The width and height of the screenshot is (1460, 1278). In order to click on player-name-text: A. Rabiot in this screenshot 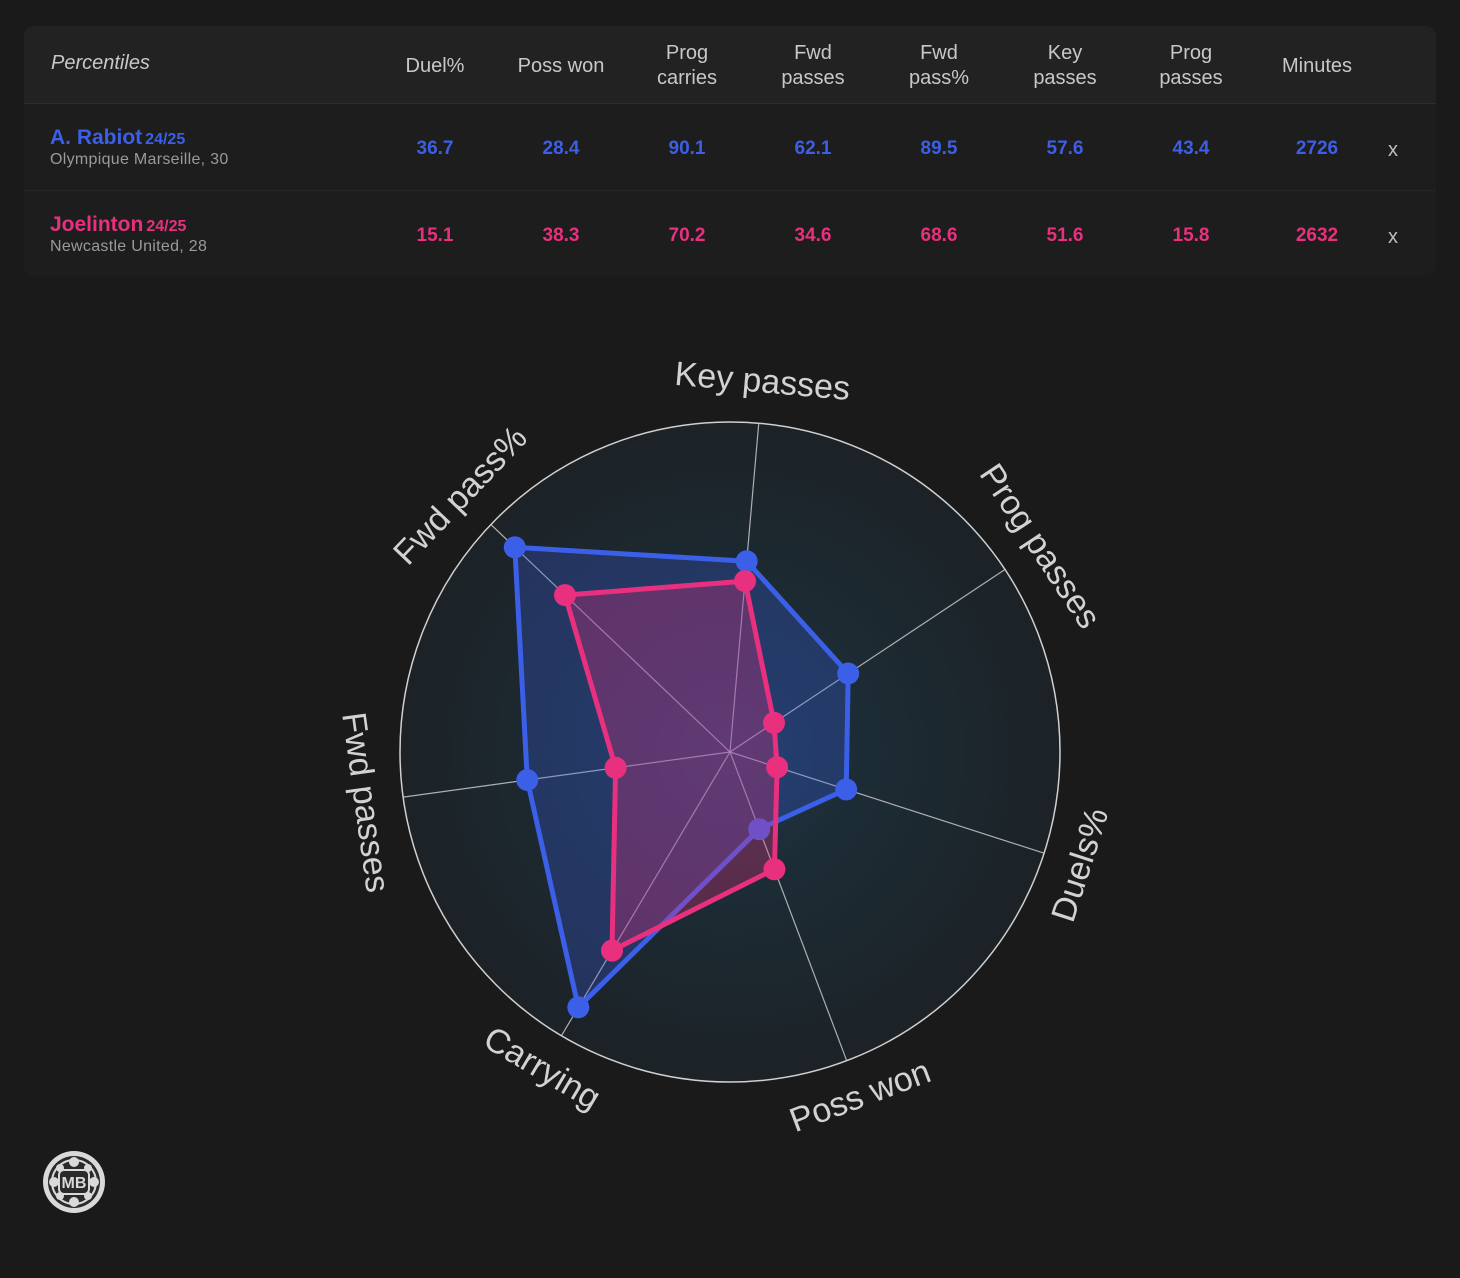, I will do `click(96, 137)`.